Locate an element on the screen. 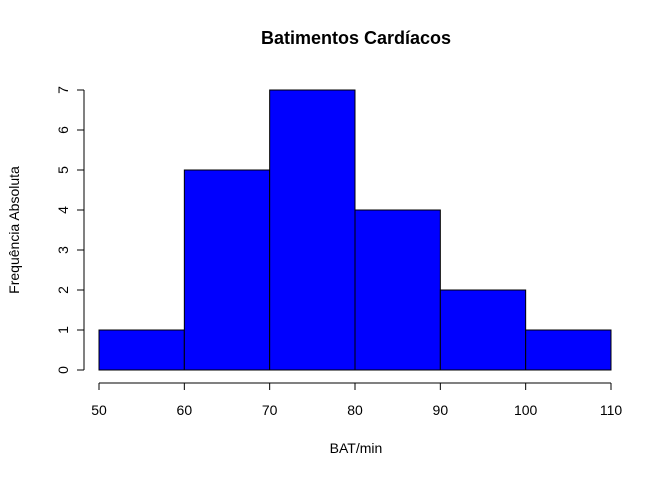 The height and width of the screenshot is (480, 672). x-tick-label: 90 is located at coordinates (441, 410).